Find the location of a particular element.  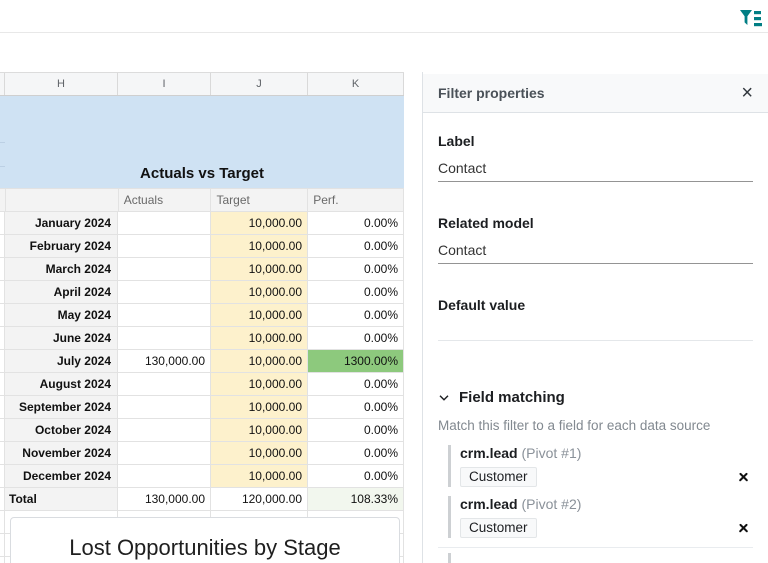

cell-month-label: December 2024 is located at coordinates (61, 476).